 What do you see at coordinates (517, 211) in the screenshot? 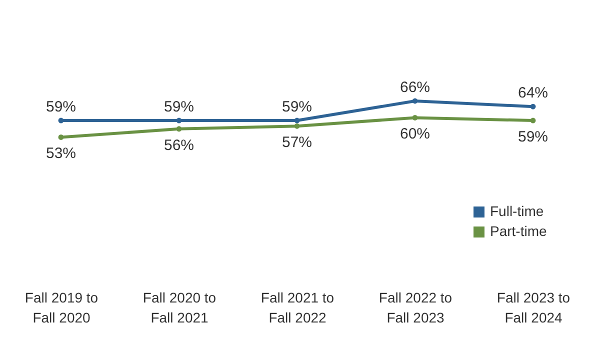
I see `legend-label: Full-time` at bounding box center [517, 211].